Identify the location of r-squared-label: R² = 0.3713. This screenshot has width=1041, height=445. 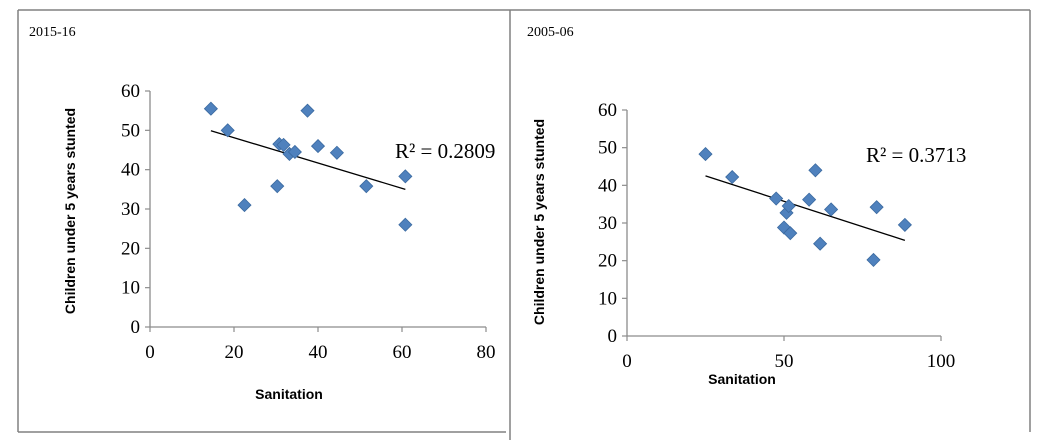
(916, 155).